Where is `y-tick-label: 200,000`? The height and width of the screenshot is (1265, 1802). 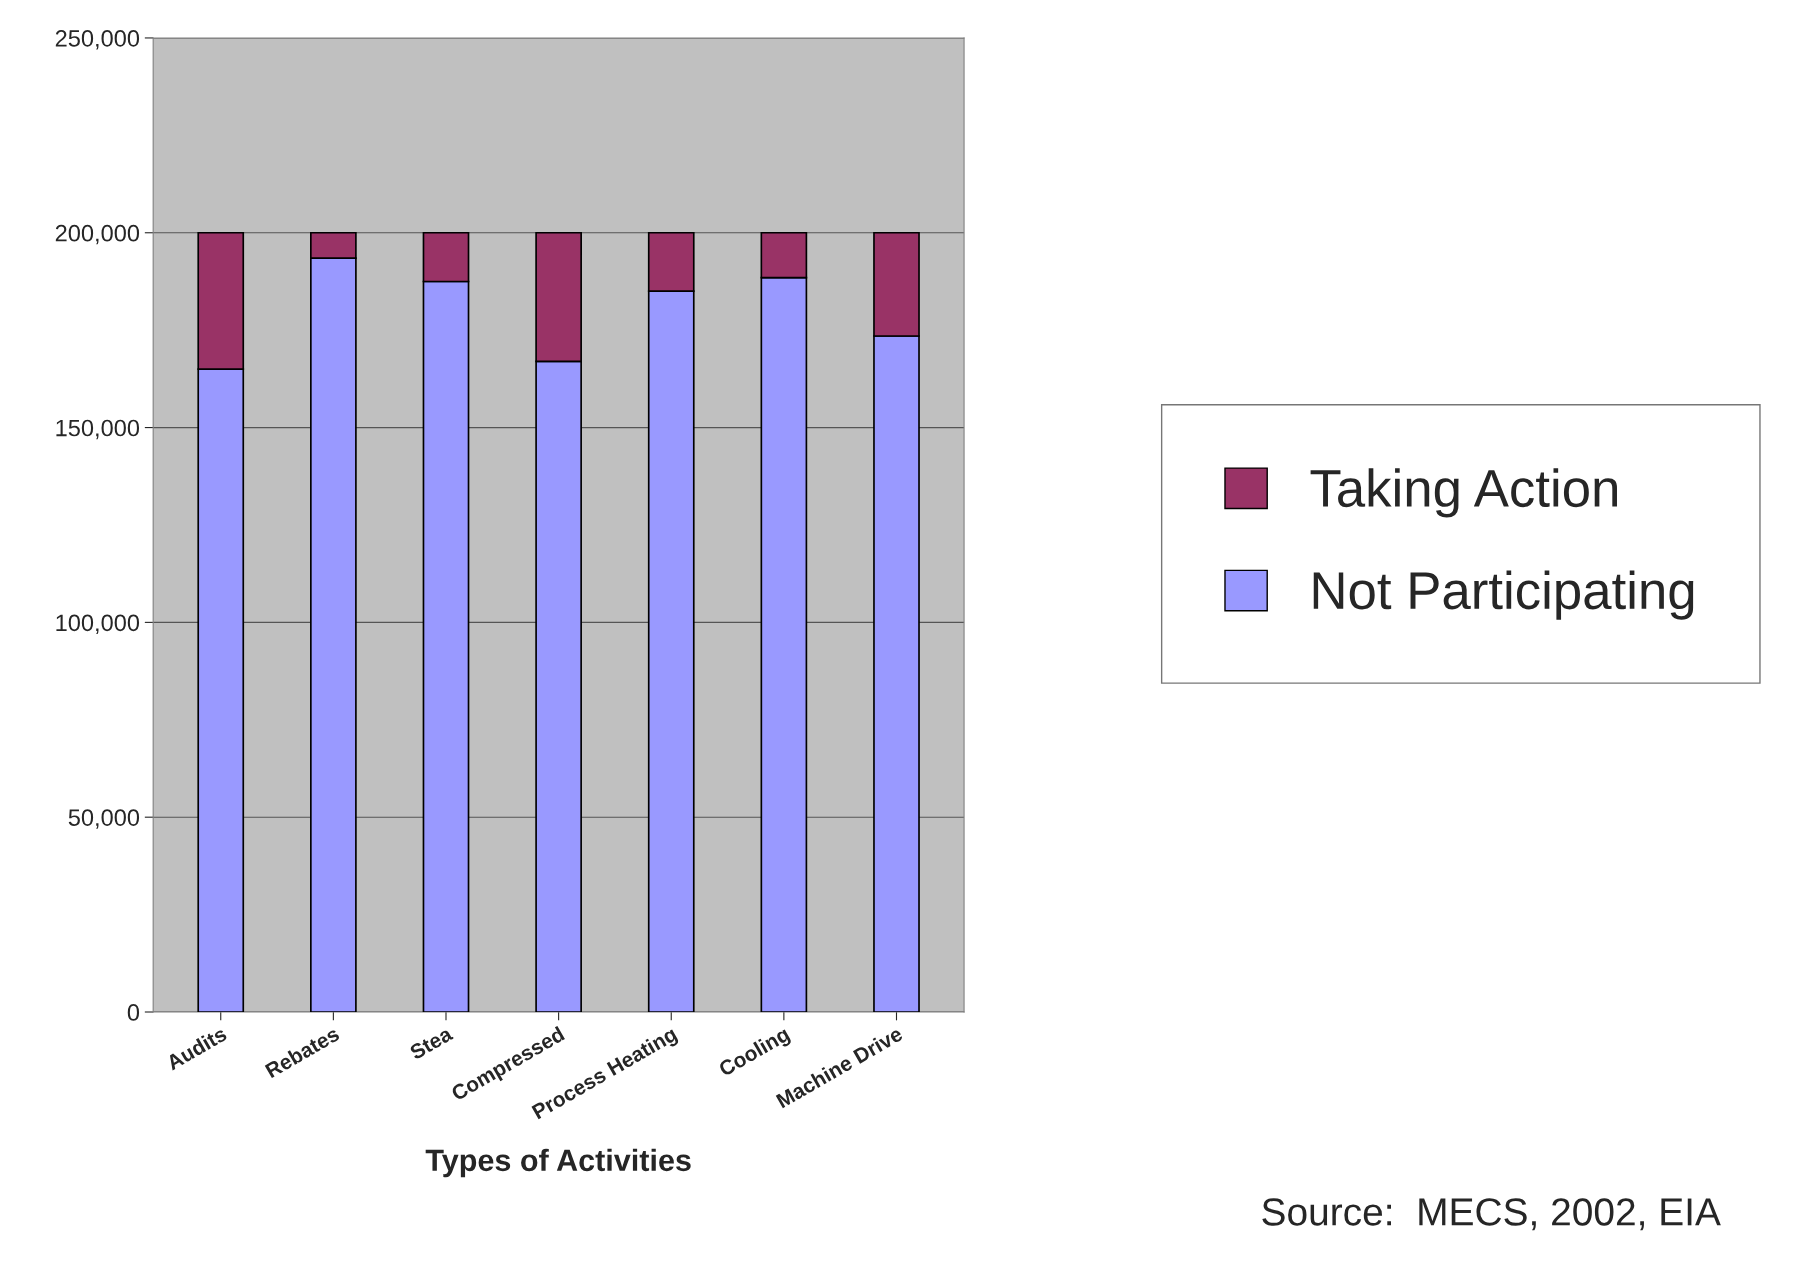
y-tick-label: 200,000 is located at coordinates (97, 234).